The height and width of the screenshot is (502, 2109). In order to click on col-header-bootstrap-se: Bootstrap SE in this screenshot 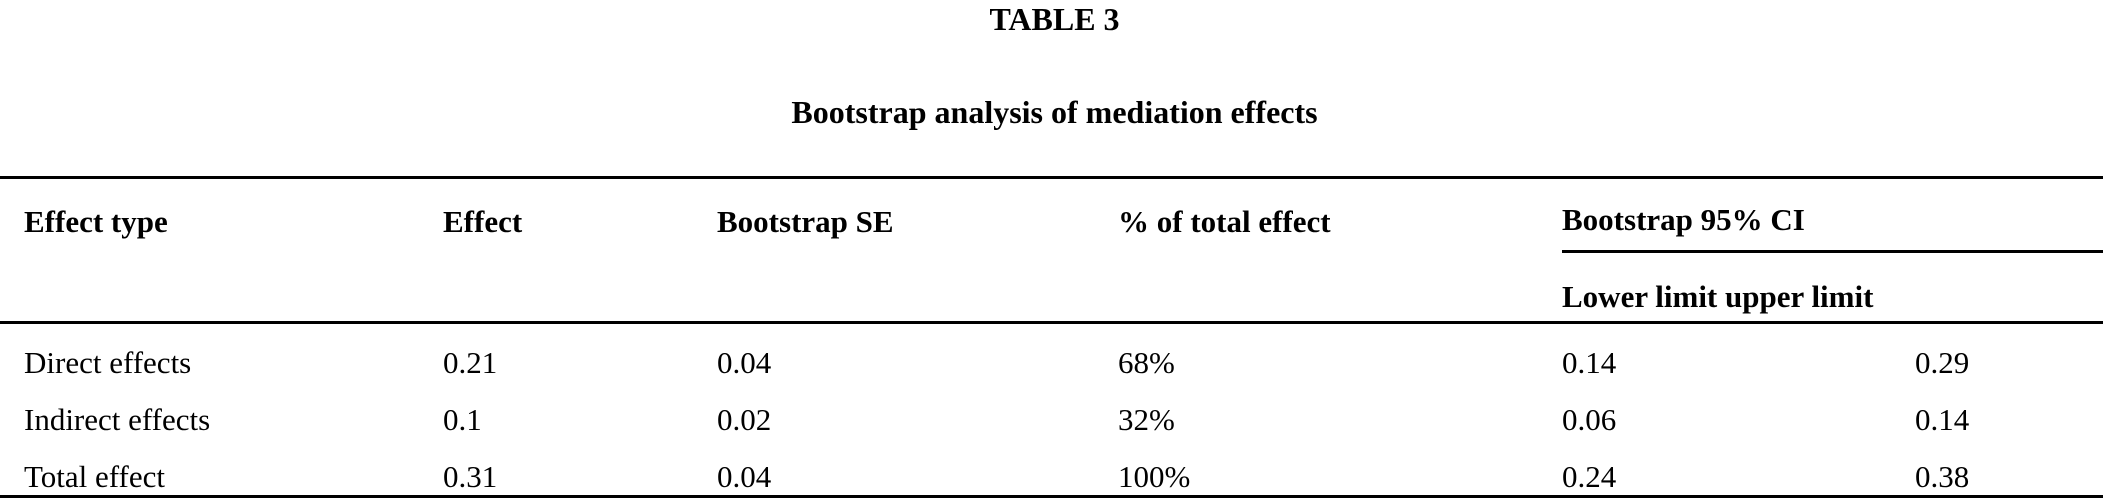, I will do `click(805, 221)`.